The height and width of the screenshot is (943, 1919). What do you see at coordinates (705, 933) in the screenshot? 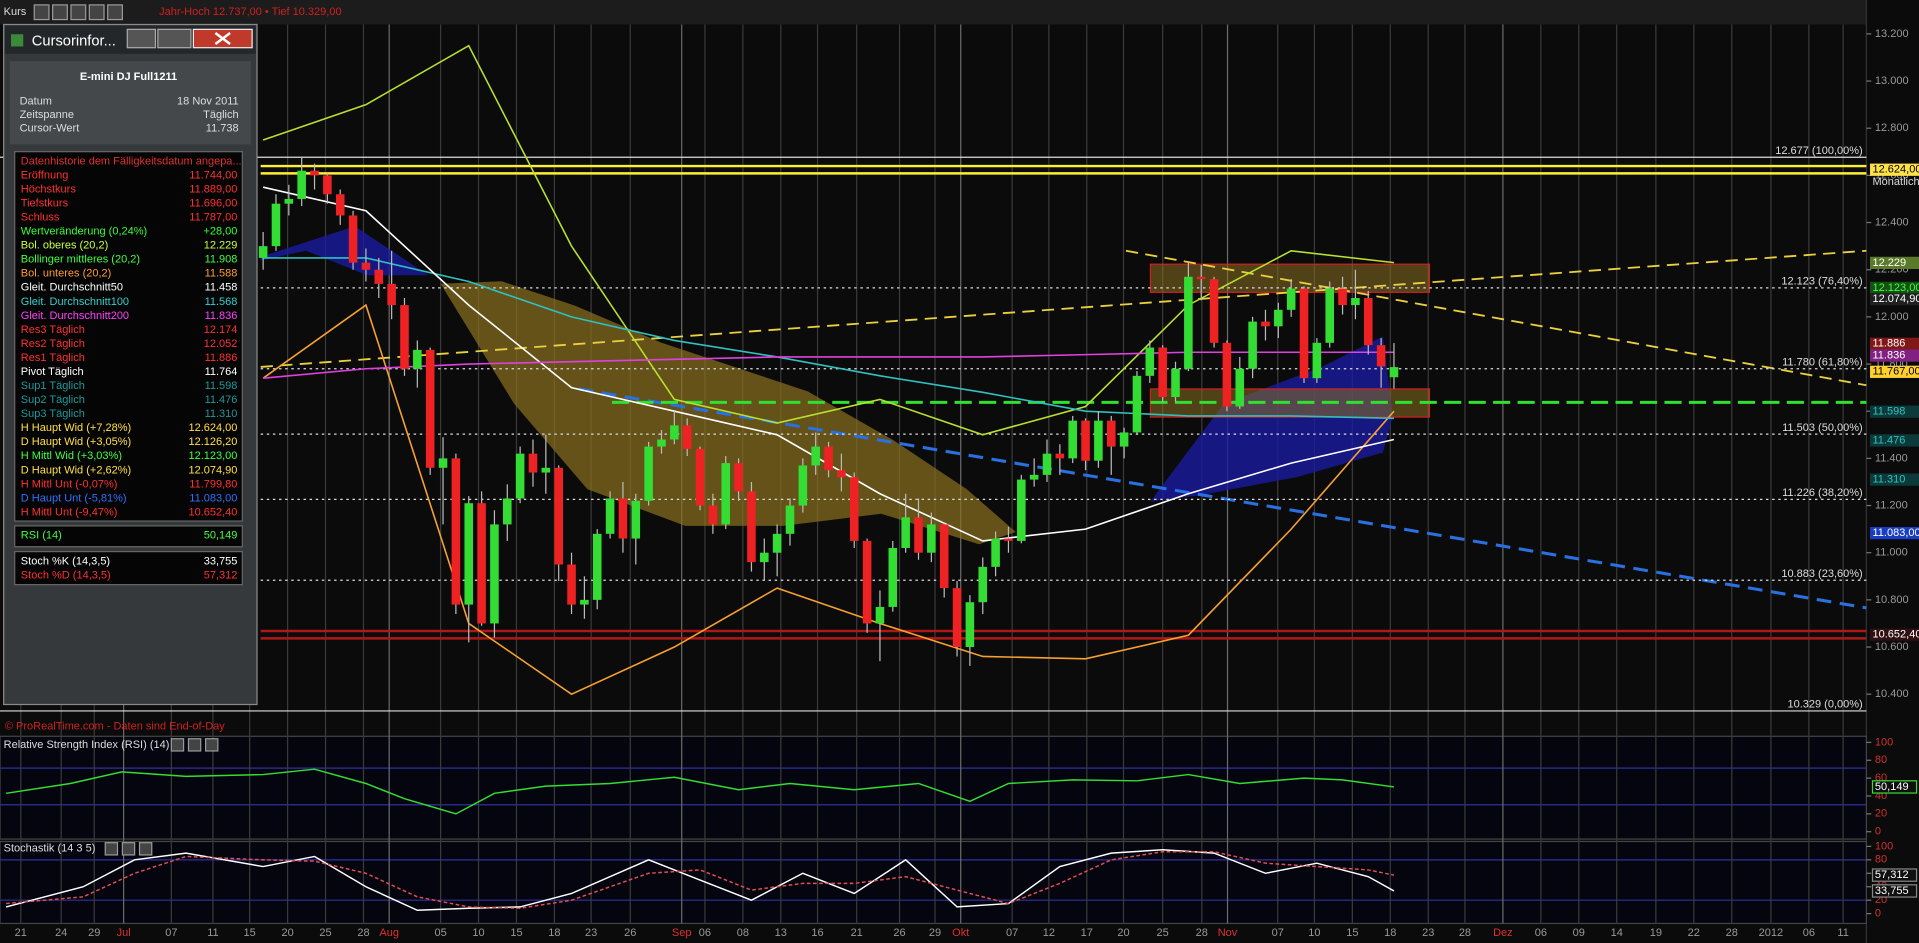
I see `time-label: 06` at bounding box center [705, 933].